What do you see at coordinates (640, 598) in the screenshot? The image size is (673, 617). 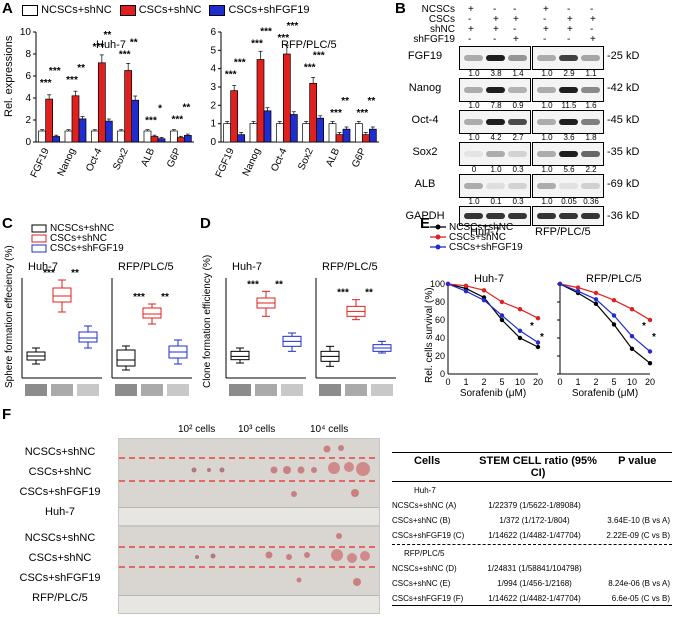 I see `table-cell: 6.6e-05 (C vs B)` at bounding box center [640, 598].